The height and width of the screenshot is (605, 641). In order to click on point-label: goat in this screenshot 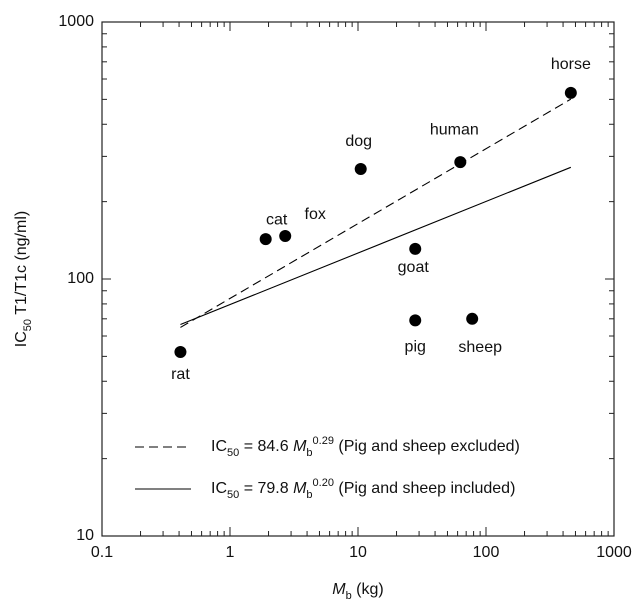, I will do `click(414, 267)`.